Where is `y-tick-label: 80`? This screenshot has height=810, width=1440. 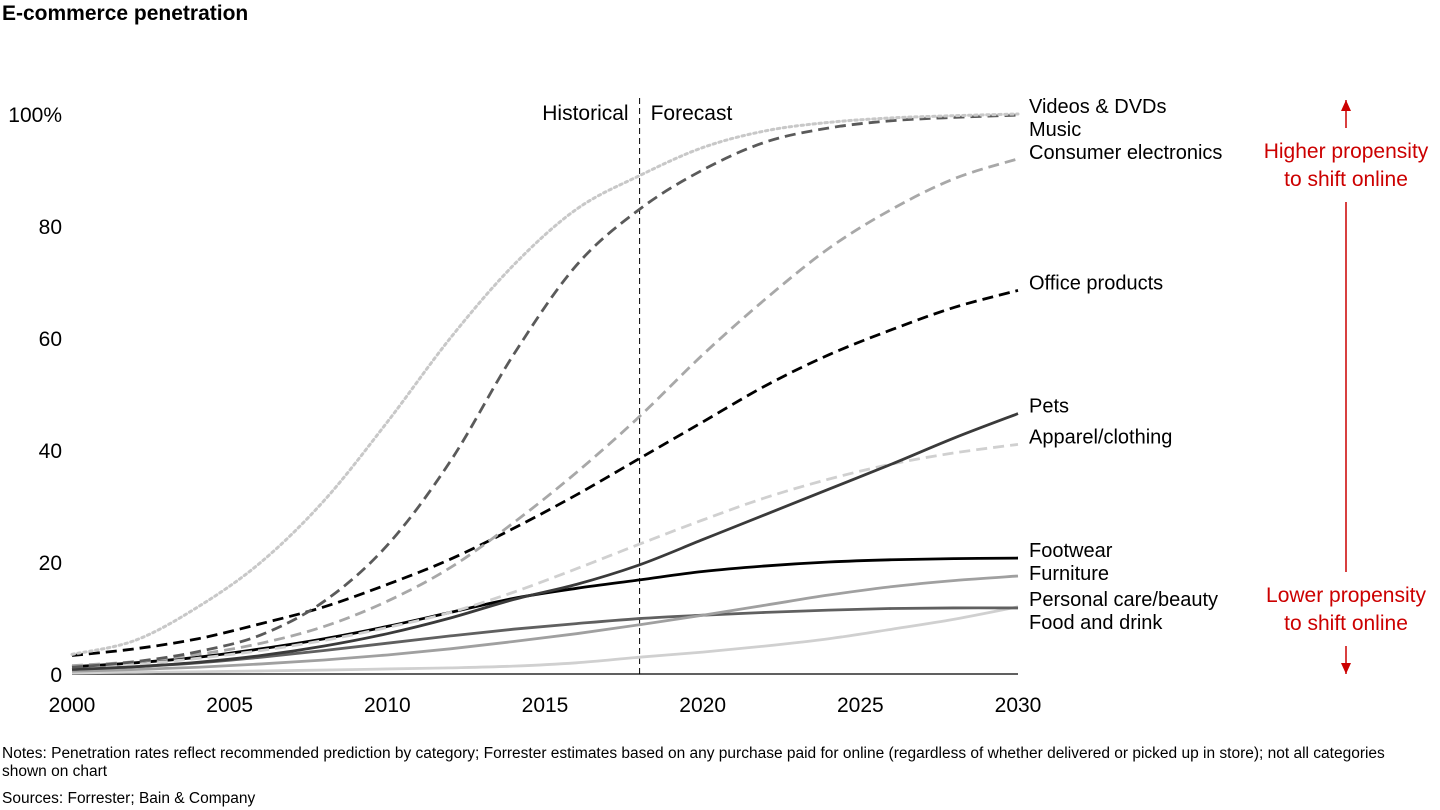 y-tick-label: 80 is located at coordinates (50, 227).